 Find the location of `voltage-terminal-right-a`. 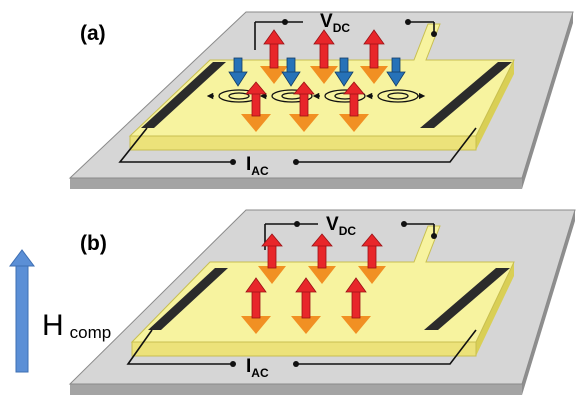

voltage-terminal-right-a is located at coordinates (408, 22).